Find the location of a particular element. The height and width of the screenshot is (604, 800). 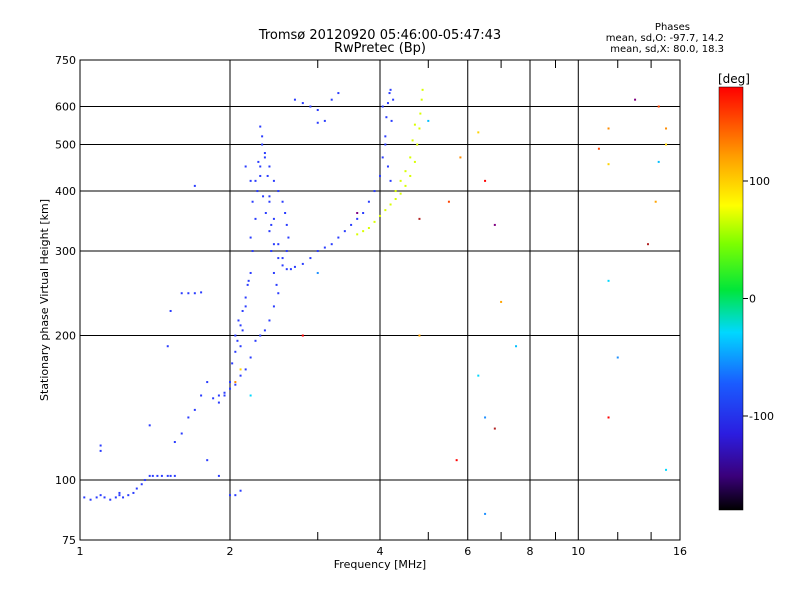

colorbar is located at coordinates (731, 298).